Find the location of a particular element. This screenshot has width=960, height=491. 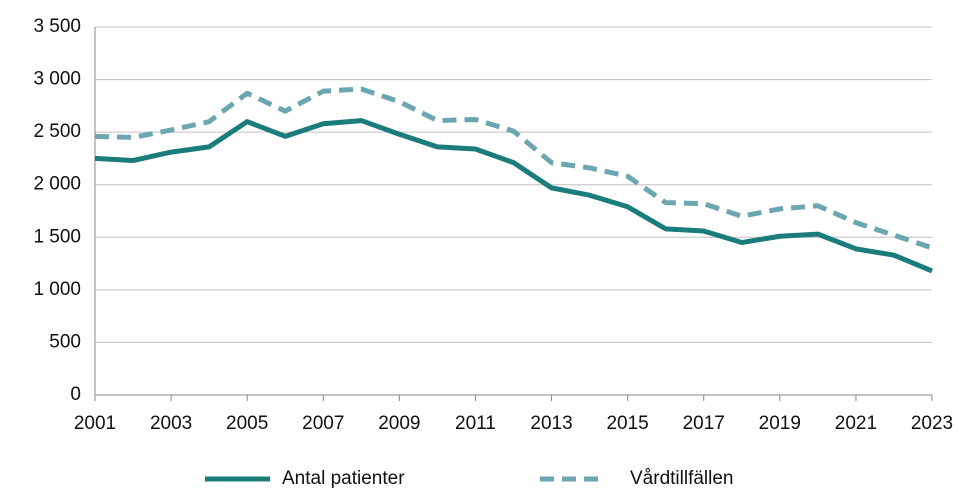

y-tick-label: 1 500 is located at coordinates (57, 236).